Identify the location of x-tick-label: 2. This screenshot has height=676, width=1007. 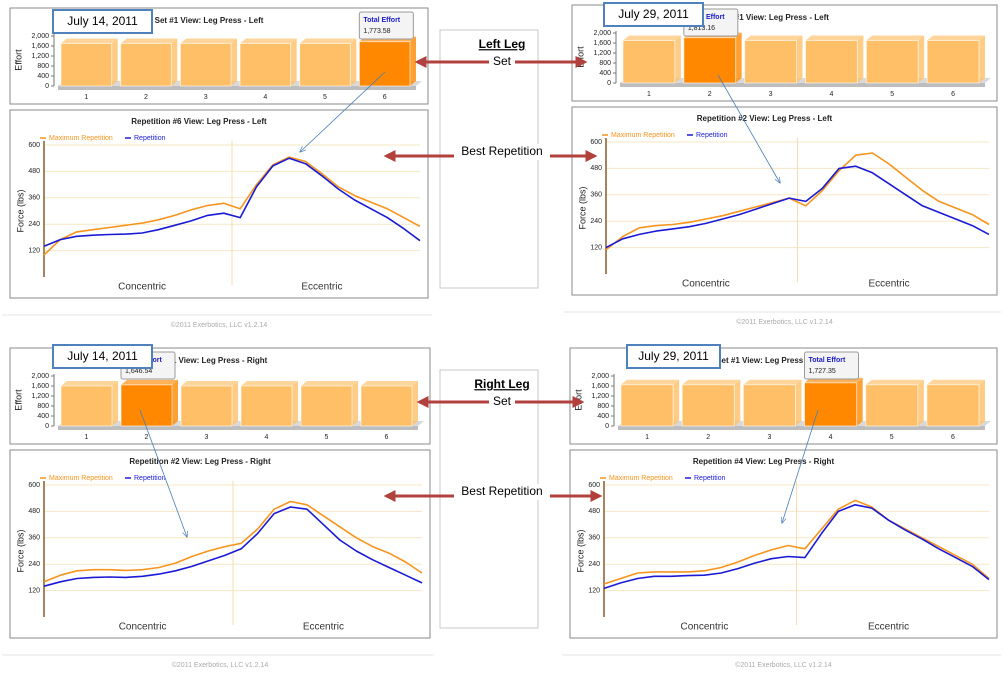
(708, 437).